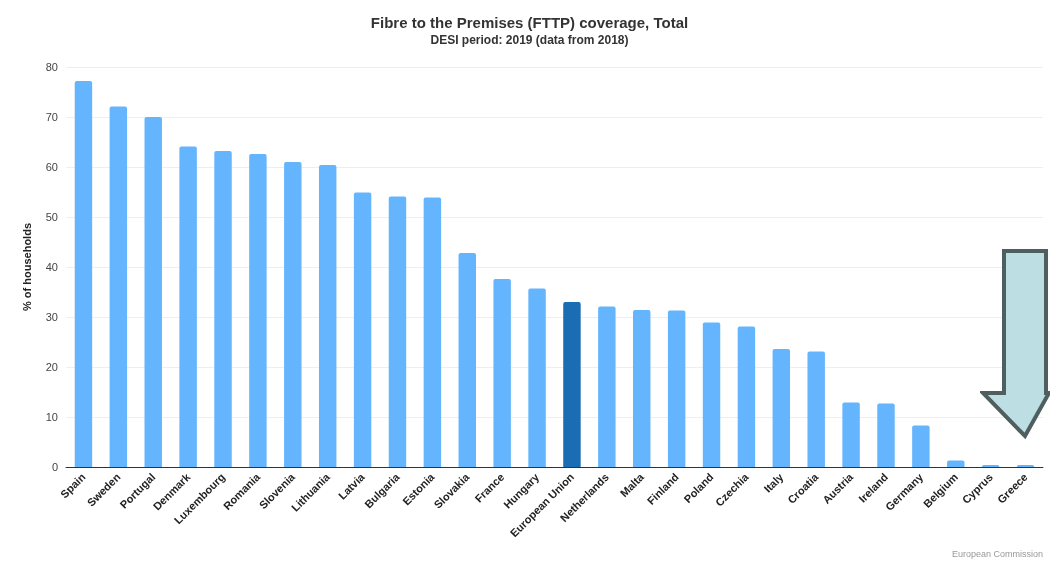 This screenshot has height=570, width=1059. Describe the element at coordinates (26, 267) in the screenshot. I see `y-axis-title: % of households` at that location.